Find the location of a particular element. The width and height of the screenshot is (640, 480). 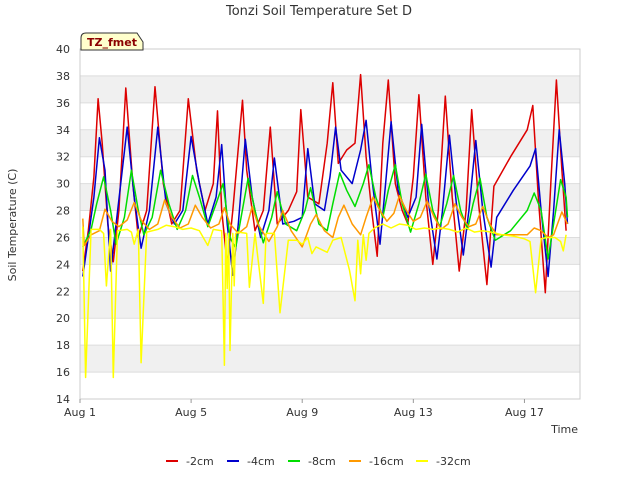

y-tick-label: 14 is located at coordinates (63, 399).